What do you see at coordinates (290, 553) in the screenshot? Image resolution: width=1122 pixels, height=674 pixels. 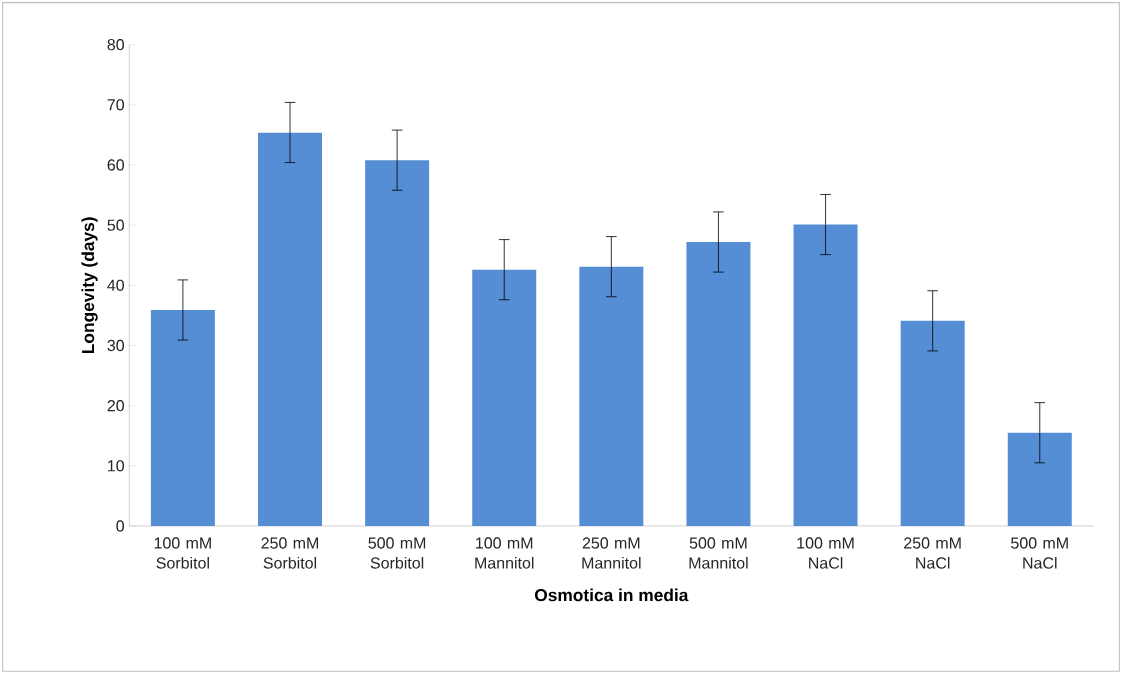 I see `x-tick-label: 250 mM Sorbitol` at bounding box center [290, 553].